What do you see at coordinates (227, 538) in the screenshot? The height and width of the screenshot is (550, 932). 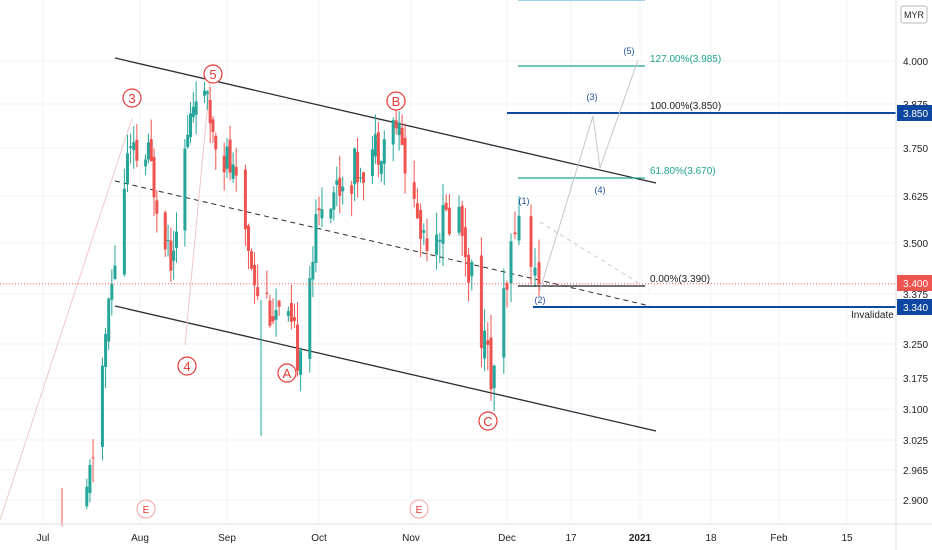 I see `x-tick-label: Sep` at bounding box center [227, 538].